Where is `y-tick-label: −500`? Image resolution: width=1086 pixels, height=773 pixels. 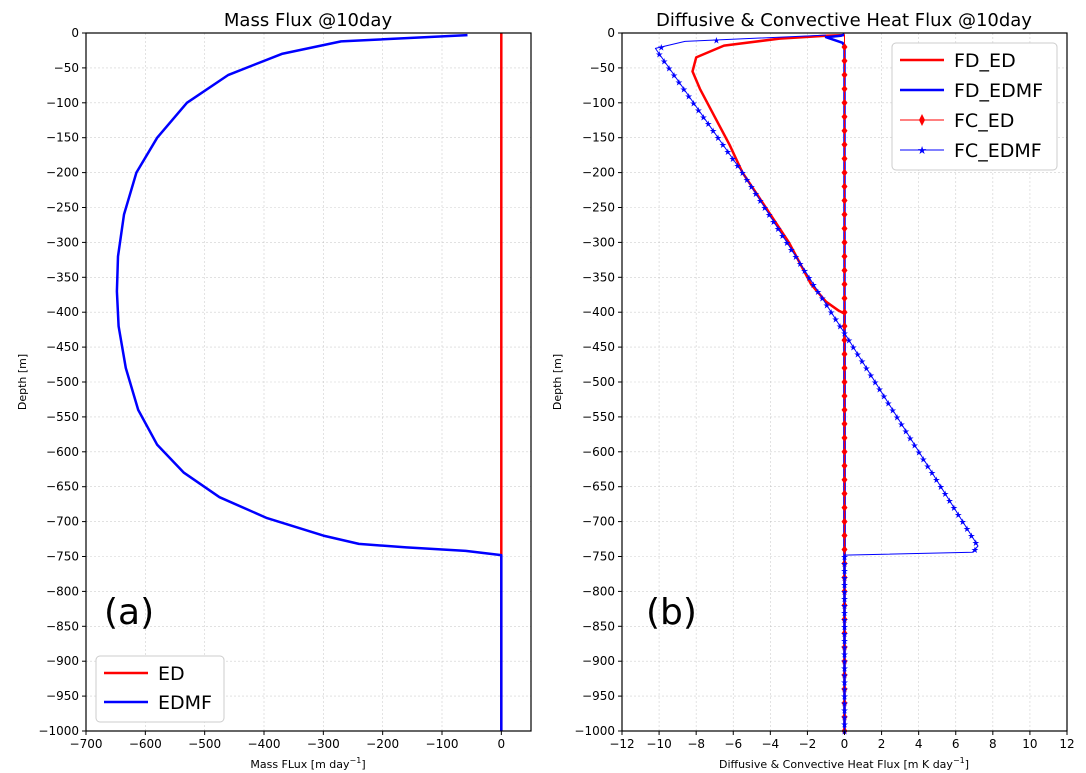
y-tick-label: −500 is located at coordinates (62, 382).